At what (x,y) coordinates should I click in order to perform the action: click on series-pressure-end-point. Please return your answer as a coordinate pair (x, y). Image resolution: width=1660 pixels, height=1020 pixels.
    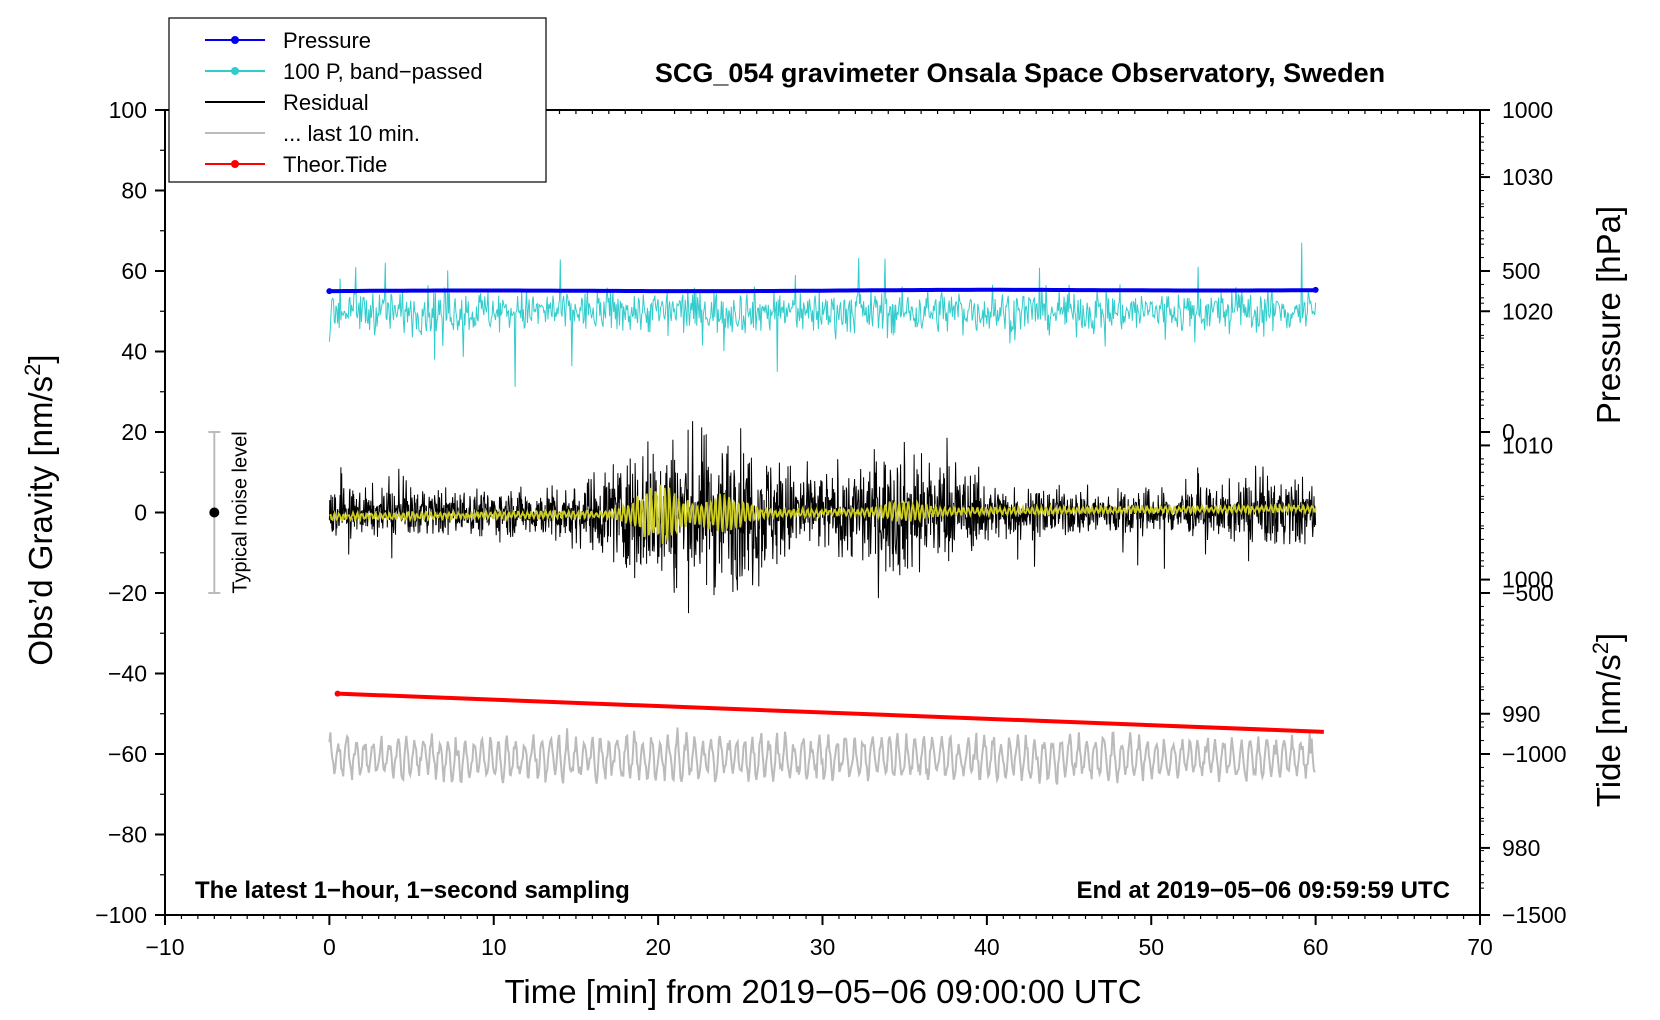
    Looking at the image, I should click on (1315, 289).